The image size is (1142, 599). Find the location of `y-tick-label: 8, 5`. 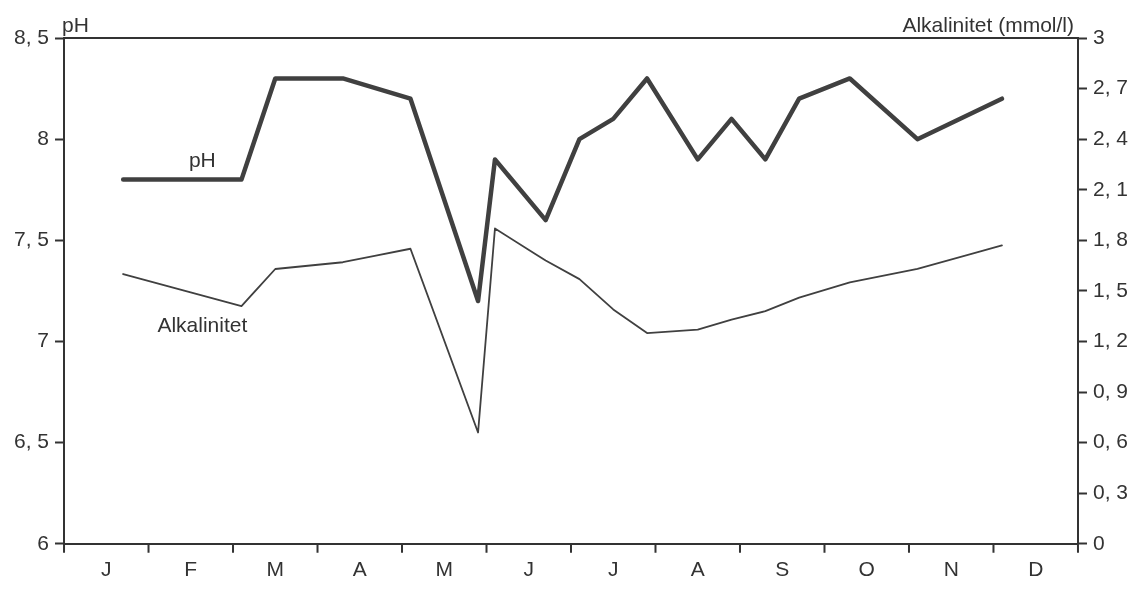

y-tick-label: 8, 5 is located at coordinates (32, 36).